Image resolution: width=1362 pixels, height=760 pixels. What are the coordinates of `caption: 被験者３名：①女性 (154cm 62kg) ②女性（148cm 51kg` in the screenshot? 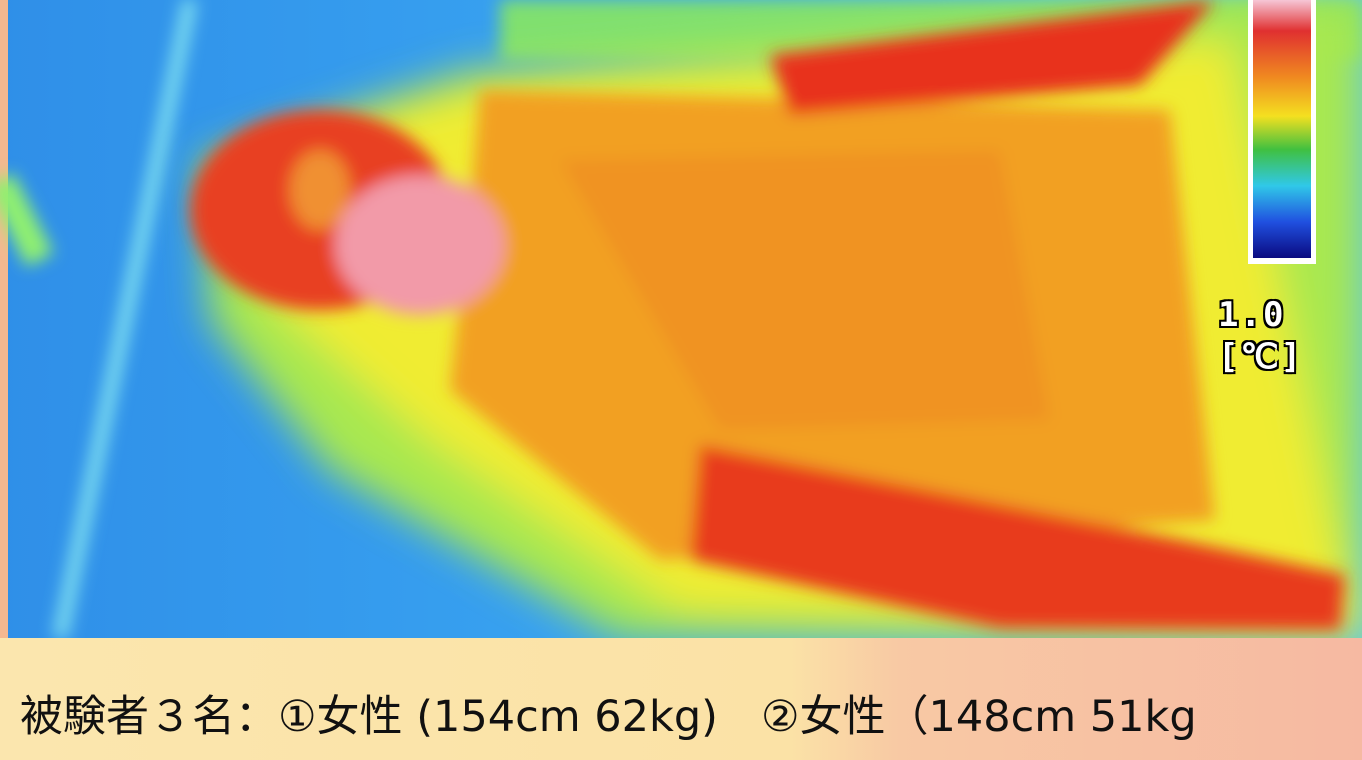 It's located at (608, 717).